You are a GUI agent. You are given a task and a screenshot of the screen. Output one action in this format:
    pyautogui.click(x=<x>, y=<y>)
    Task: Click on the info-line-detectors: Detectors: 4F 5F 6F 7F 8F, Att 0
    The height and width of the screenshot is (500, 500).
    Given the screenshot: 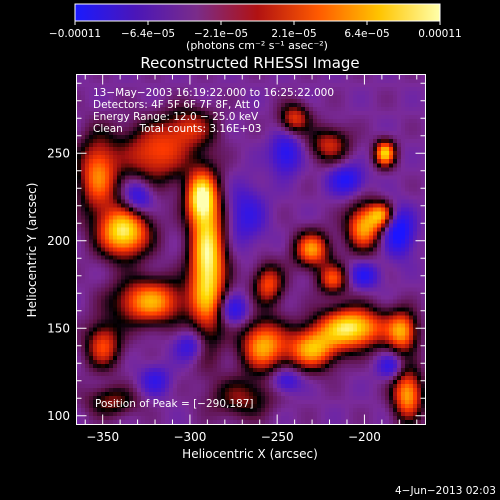 What is the action you would take?
    pyautogui.click(x=176, y=105)
    